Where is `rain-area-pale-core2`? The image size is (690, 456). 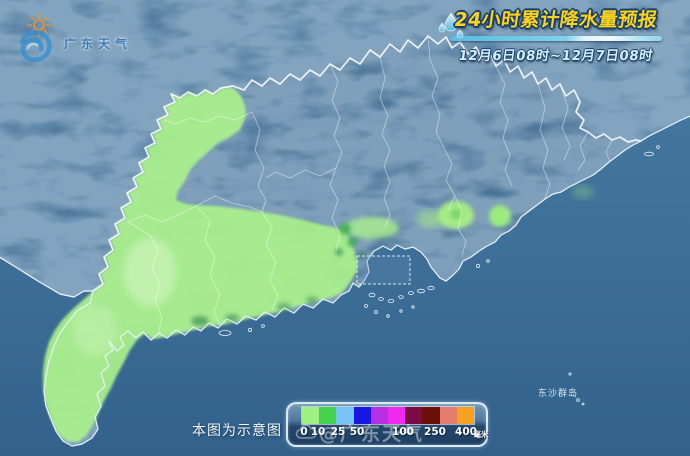
rain-area-pale-core2 is located at coordinates (95, 330).